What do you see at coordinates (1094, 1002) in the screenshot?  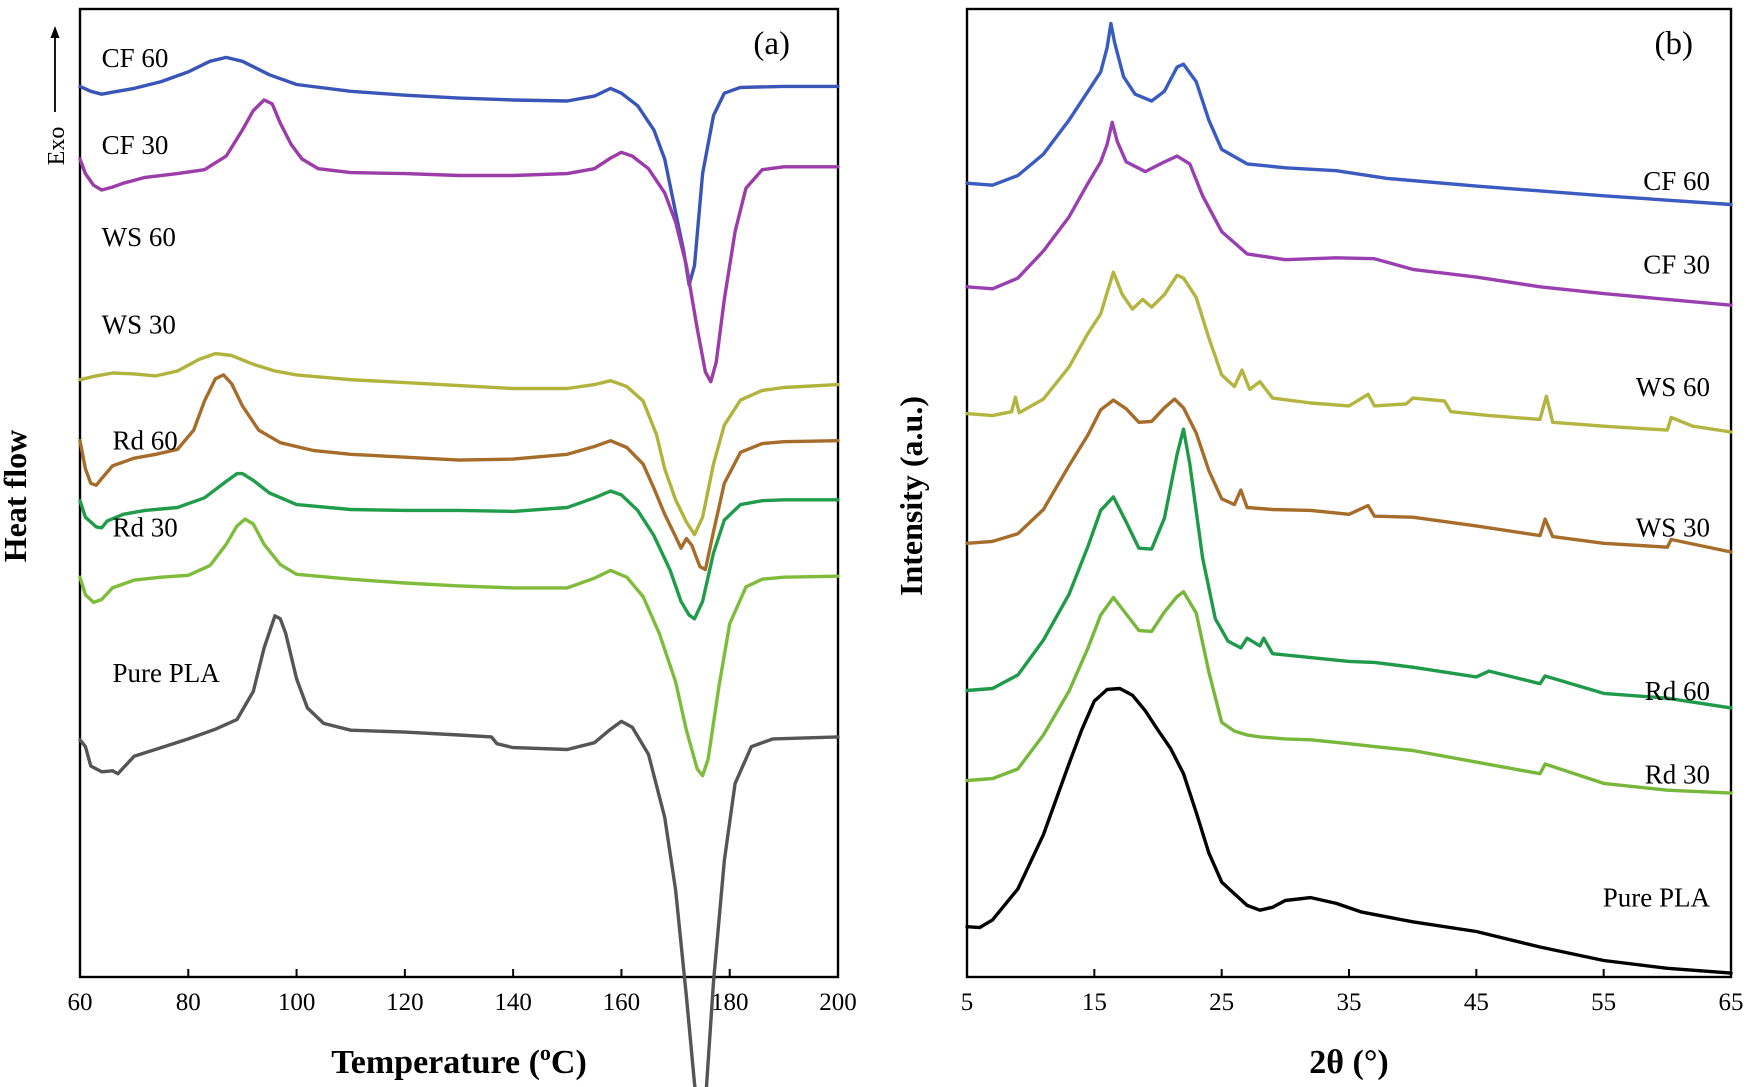 I see `x-tick-label: 15` at bounding box center [1094, 1002].